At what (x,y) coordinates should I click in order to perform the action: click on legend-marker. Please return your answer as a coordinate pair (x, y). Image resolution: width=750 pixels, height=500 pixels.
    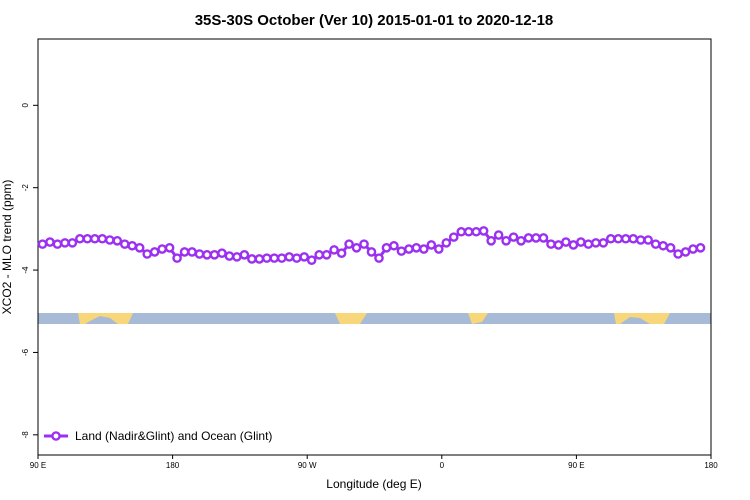
    Looking at the image, I should click on (56, 436).